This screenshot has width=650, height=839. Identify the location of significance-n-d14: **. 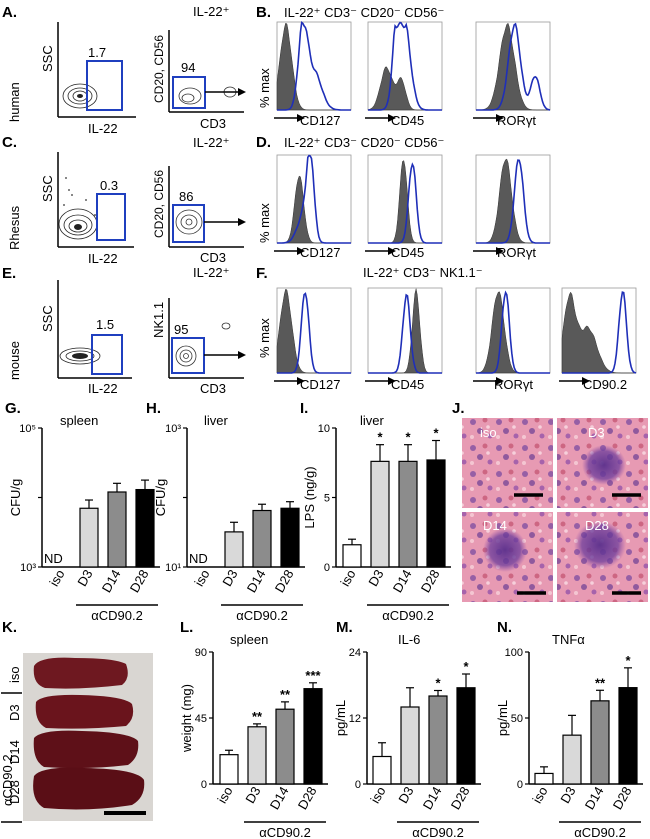
(600, 682).